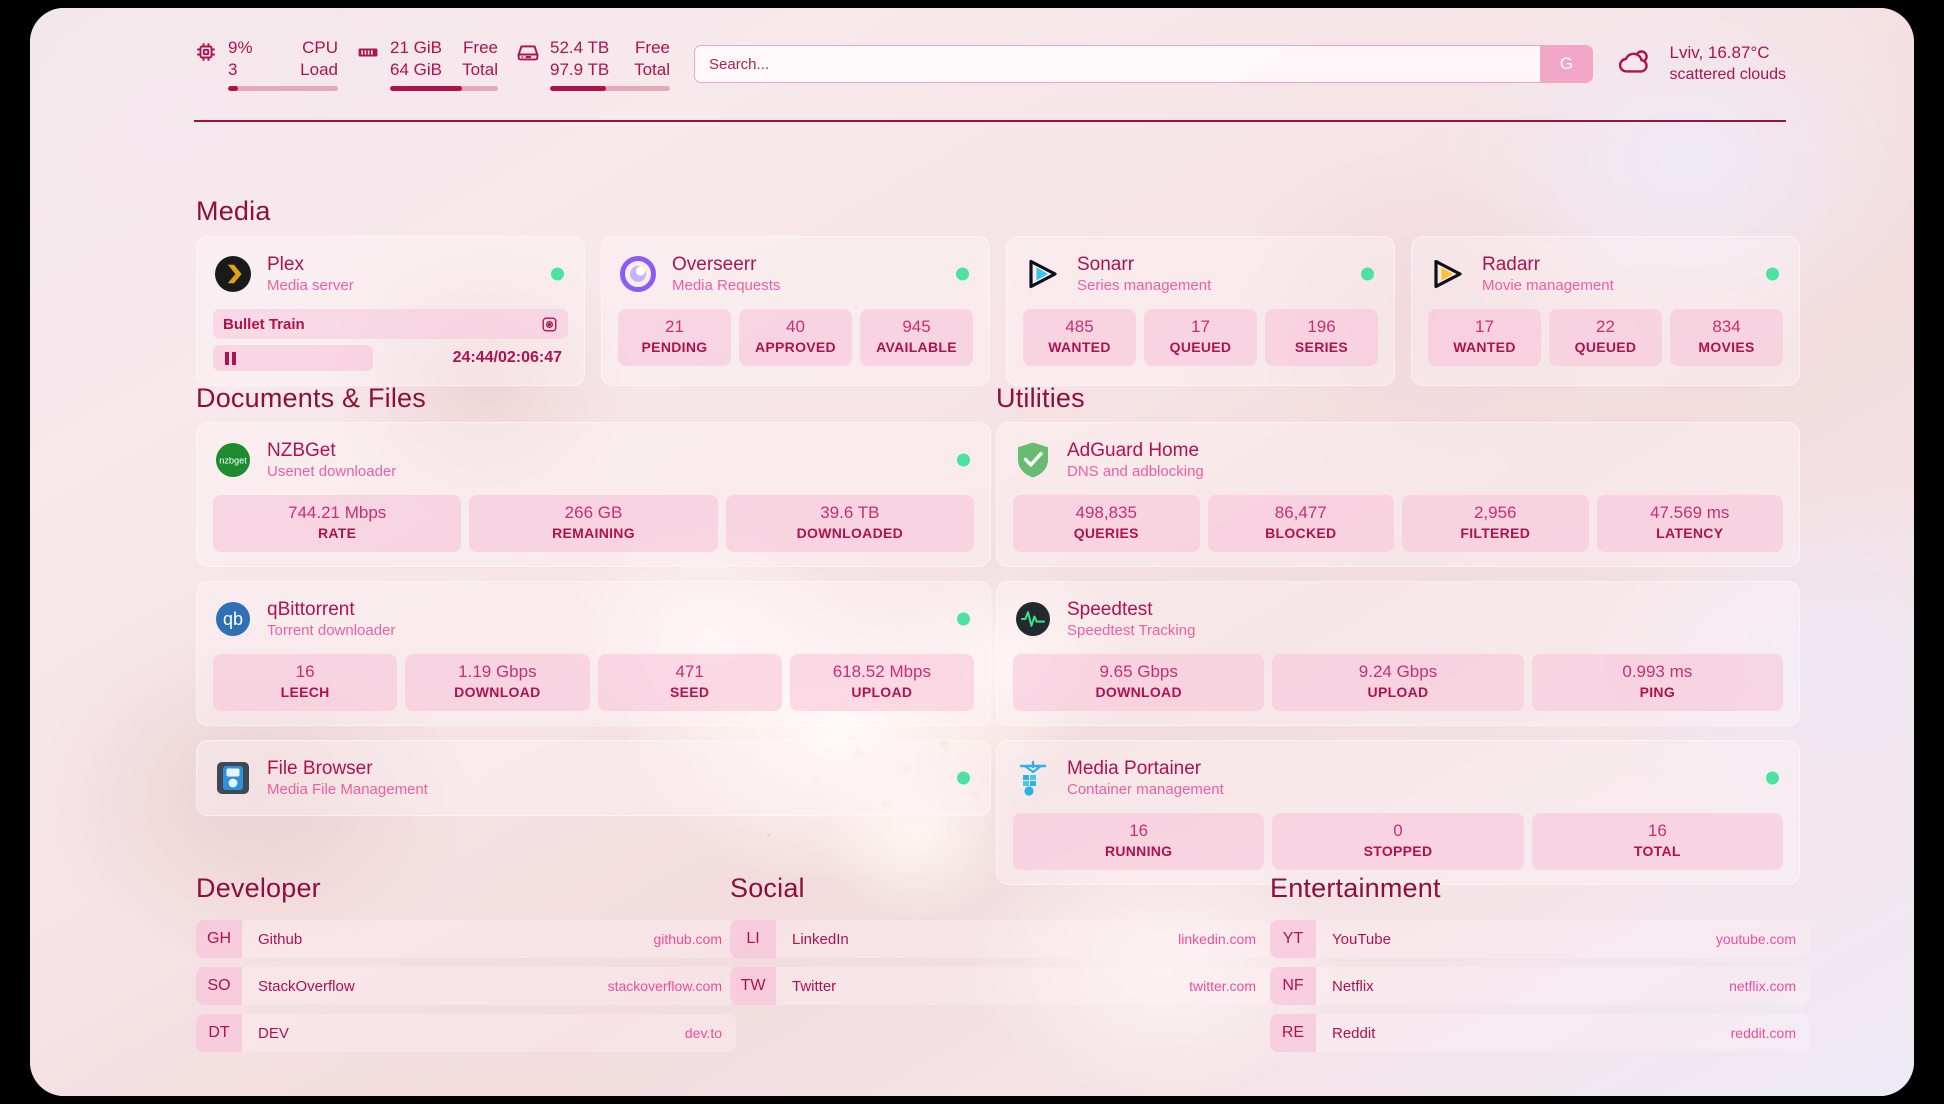 Image resolution: width=1944 pixels, height=1104 pixels. What do you see at coordinates (293, 358) in the screenshot?
I see `pause-button` at bounding box center [293, 358].